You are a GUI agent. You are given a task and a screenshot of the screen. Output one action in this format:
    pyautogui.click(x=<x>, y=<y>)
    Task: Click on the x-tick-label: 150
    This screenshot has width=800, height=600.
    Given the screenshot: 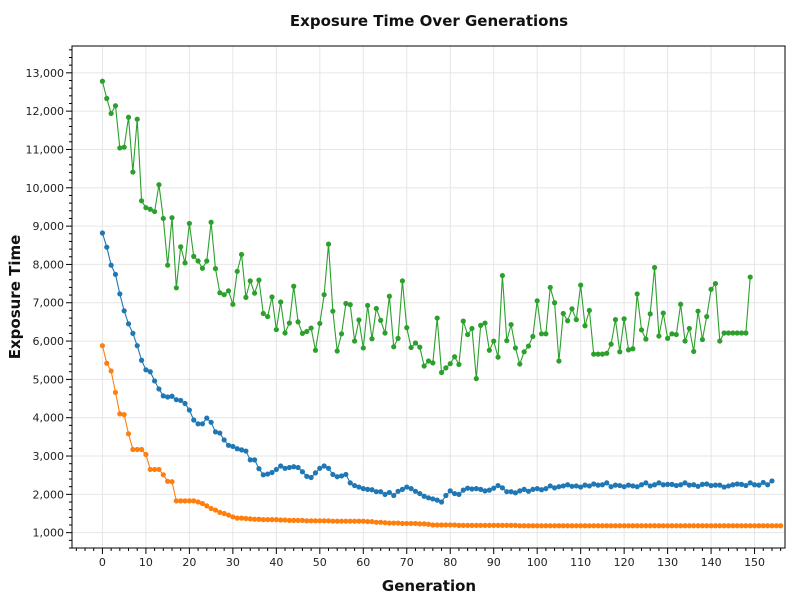 What is the action you would take?
    pyautogui.click(x=754, y=562)
    